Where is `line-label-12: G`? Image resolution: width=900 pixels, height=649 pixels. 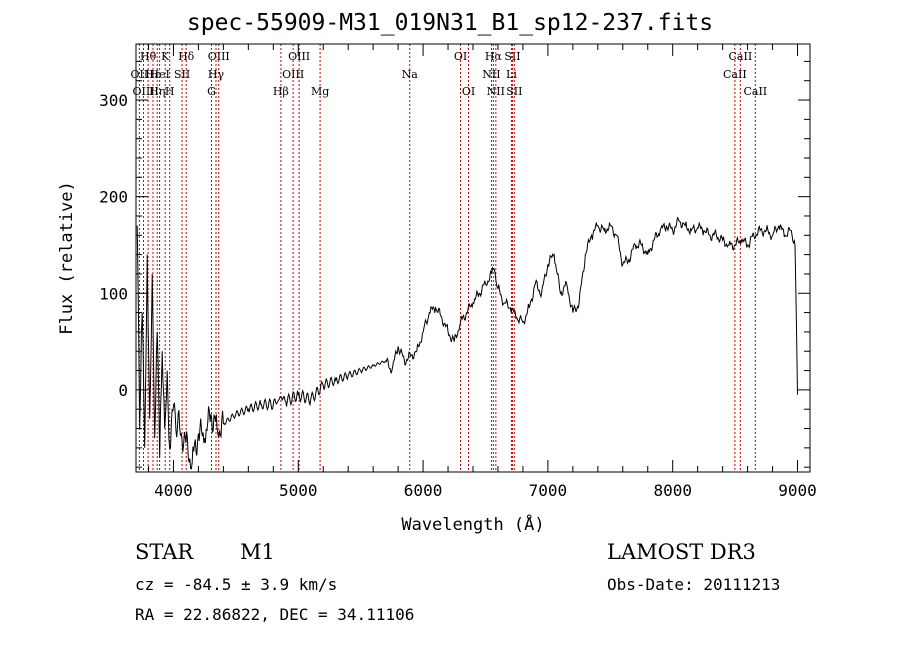 line-label-12: G is located at coordinates (211, 91).